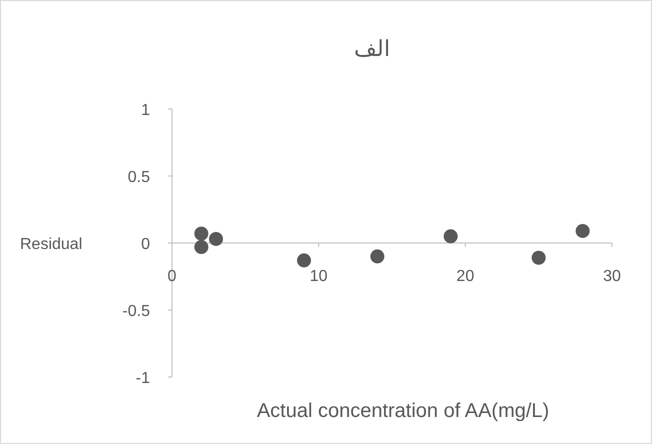  What do you see at coordinates (372, 48) in the screenshot?
I see `chart-title: الف` at bounding box center [372, 48].